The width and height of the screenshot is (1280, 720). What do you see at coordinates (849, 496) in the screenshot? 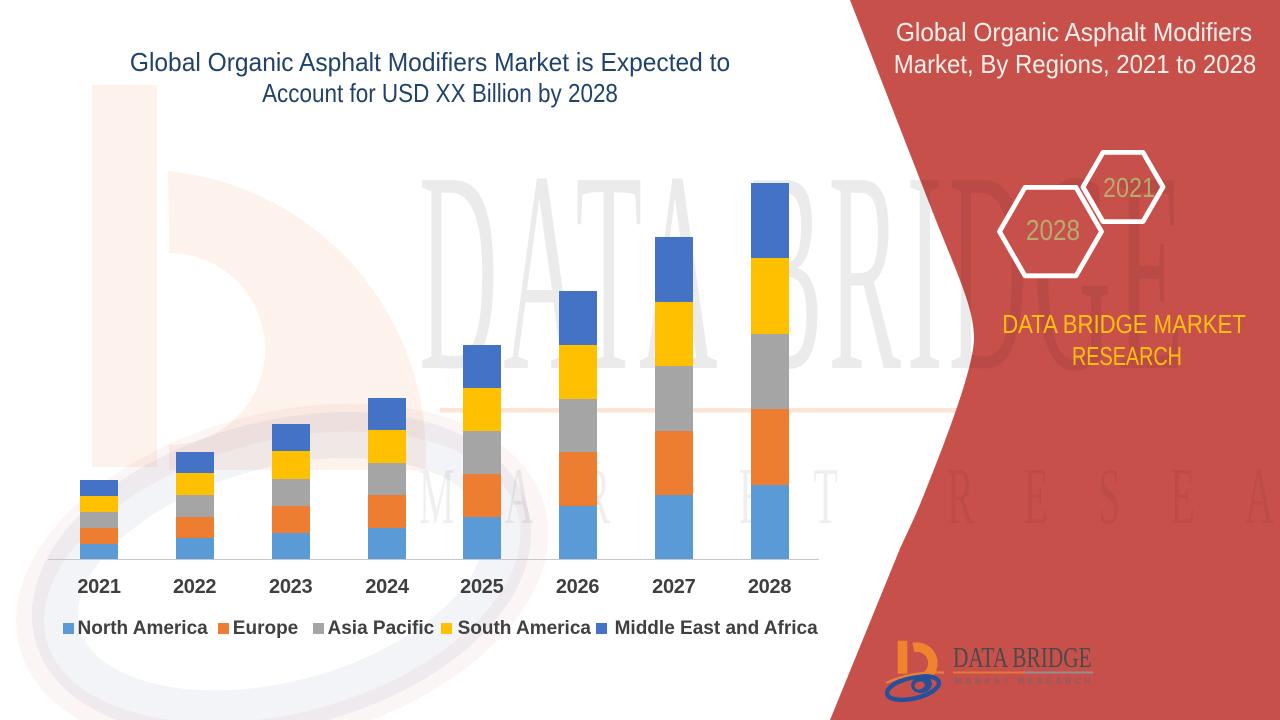
I see `svg-text: MARKET RESEARCH` at bounding box center [849, 496].